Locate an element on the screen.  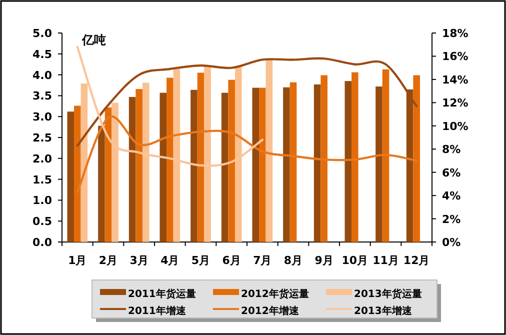
y-tick-label: 5.0 is located at coordinates (42, 33).